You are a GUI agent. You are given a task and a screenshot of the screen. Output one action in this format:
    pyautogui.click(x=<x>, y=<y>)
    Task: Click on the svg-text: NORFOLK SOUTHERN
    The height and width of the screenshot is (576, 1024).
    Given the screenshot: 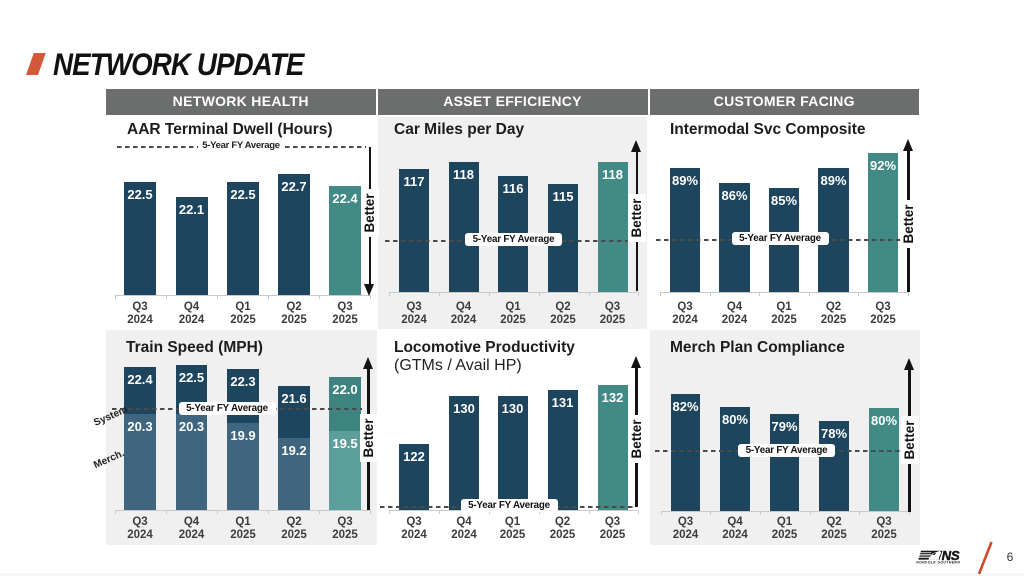 What is the action you would take?
    pyautogui.click(x=938, y=563)
    